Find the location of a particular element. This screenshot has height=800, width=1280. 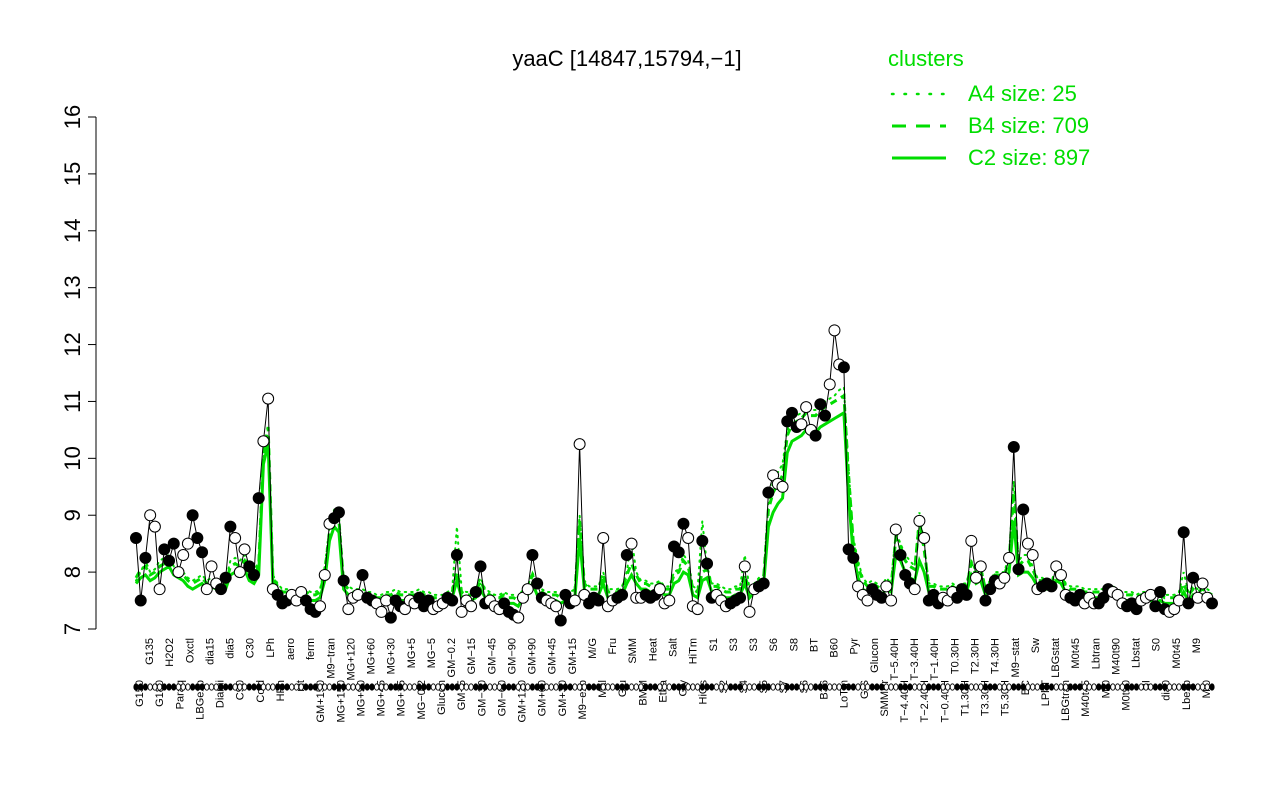

x-tick-label: MG+60 is located at coordinates (372, 656).